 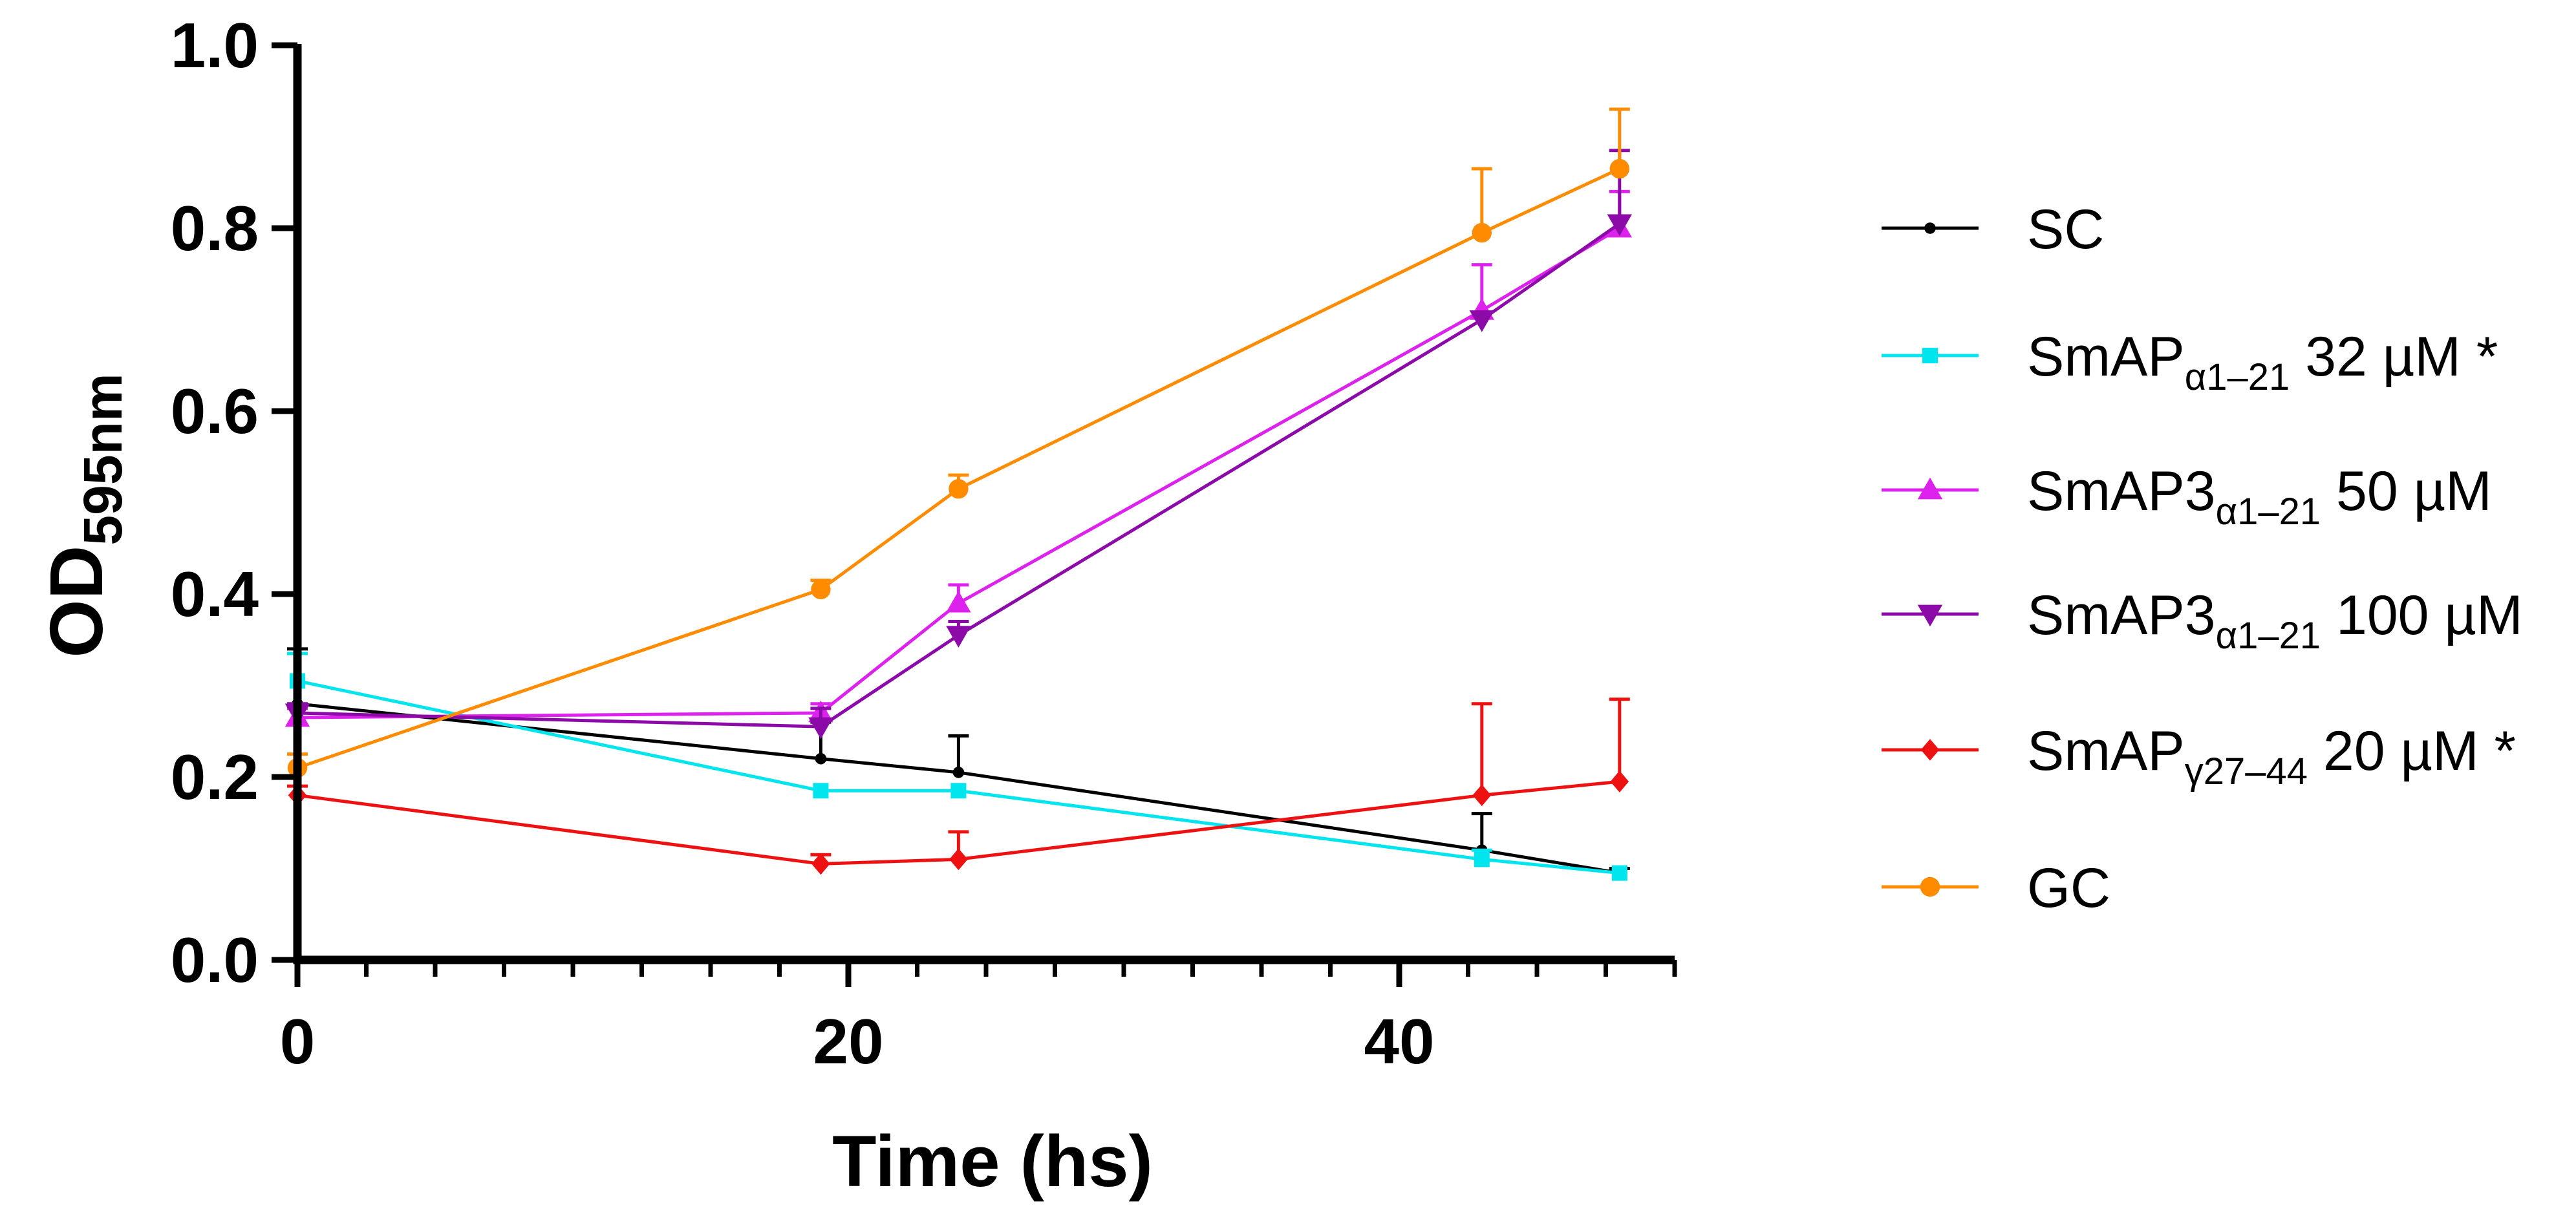 What do you see at coordinates (2246, 771) in the screenshot?
I see `legend-label-sub: γ27–44` at bounding box center [2246, 771].